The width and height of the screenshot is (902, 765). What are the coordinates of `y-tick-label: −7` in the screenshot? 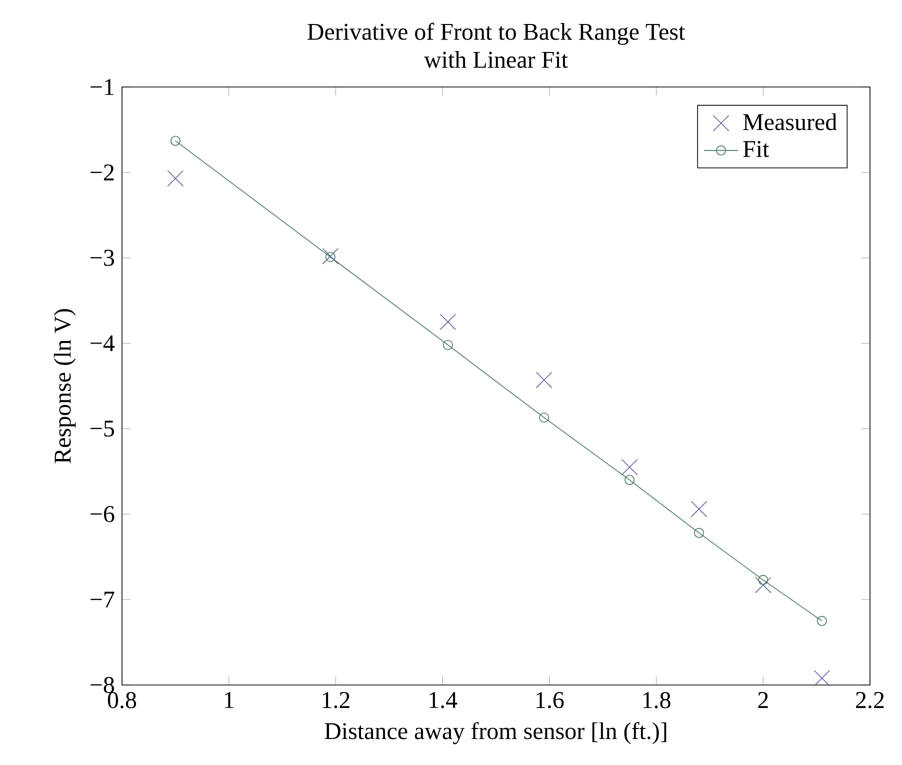 It's located at (102, 600).